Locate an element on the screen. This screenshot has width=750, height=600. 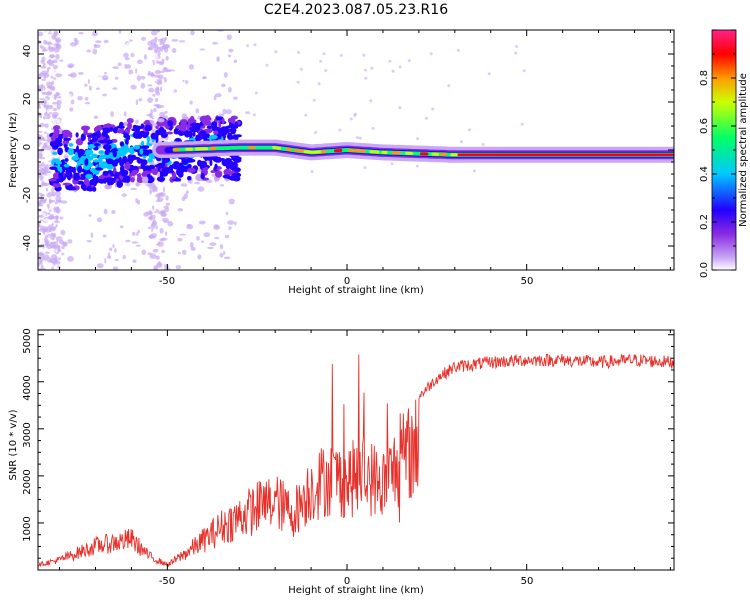
spectrogram-ridge-peak is located at coordinates (374, 152).